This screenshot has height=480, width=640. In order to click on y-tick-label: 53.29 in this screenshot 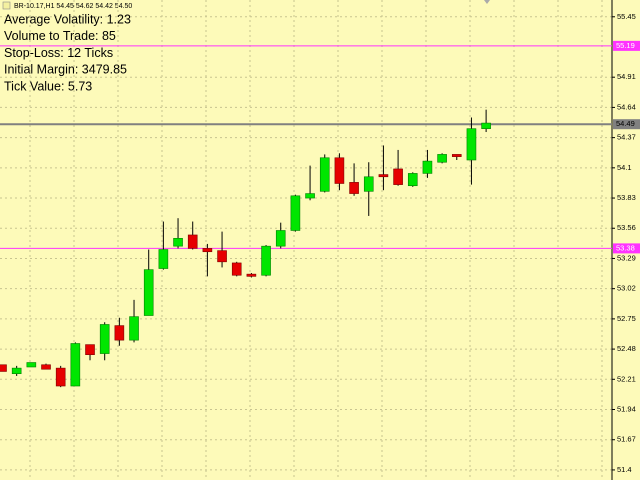, I will do `click(626, 257)`.